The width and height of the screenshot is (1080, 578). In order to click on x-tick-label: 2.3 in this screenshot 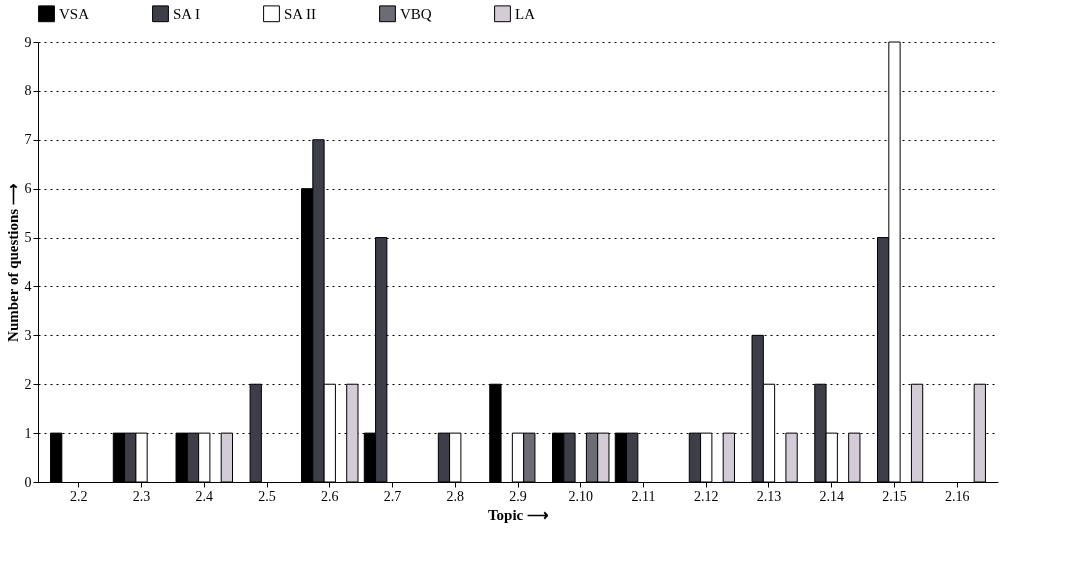, I will do `click(141, 496)`.